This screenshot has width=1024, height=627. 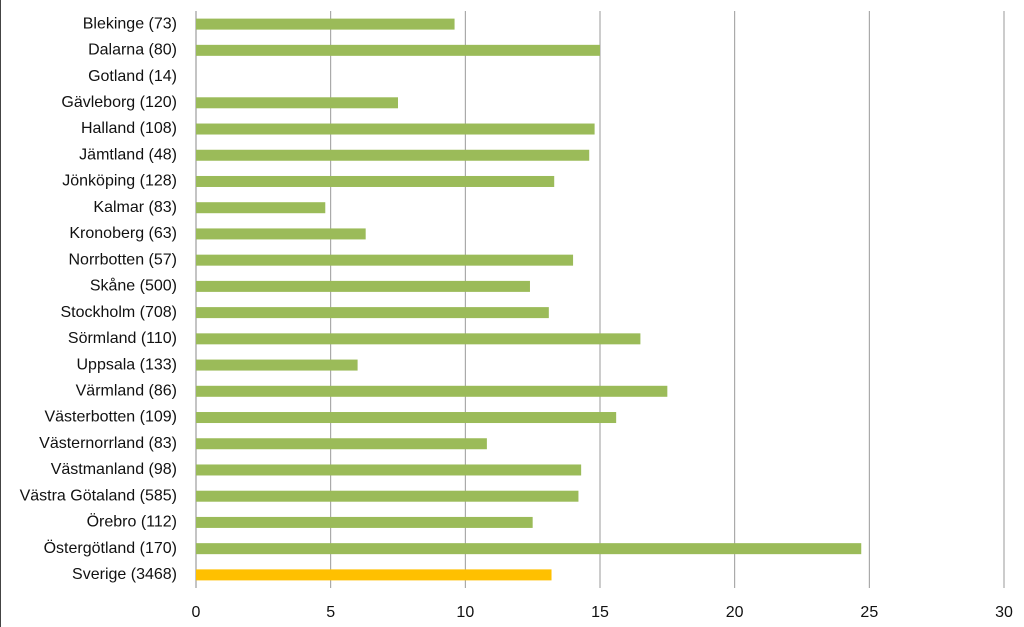 I want to click on y-tick-label: Västernorrland (83), so click(x=108, y=443).